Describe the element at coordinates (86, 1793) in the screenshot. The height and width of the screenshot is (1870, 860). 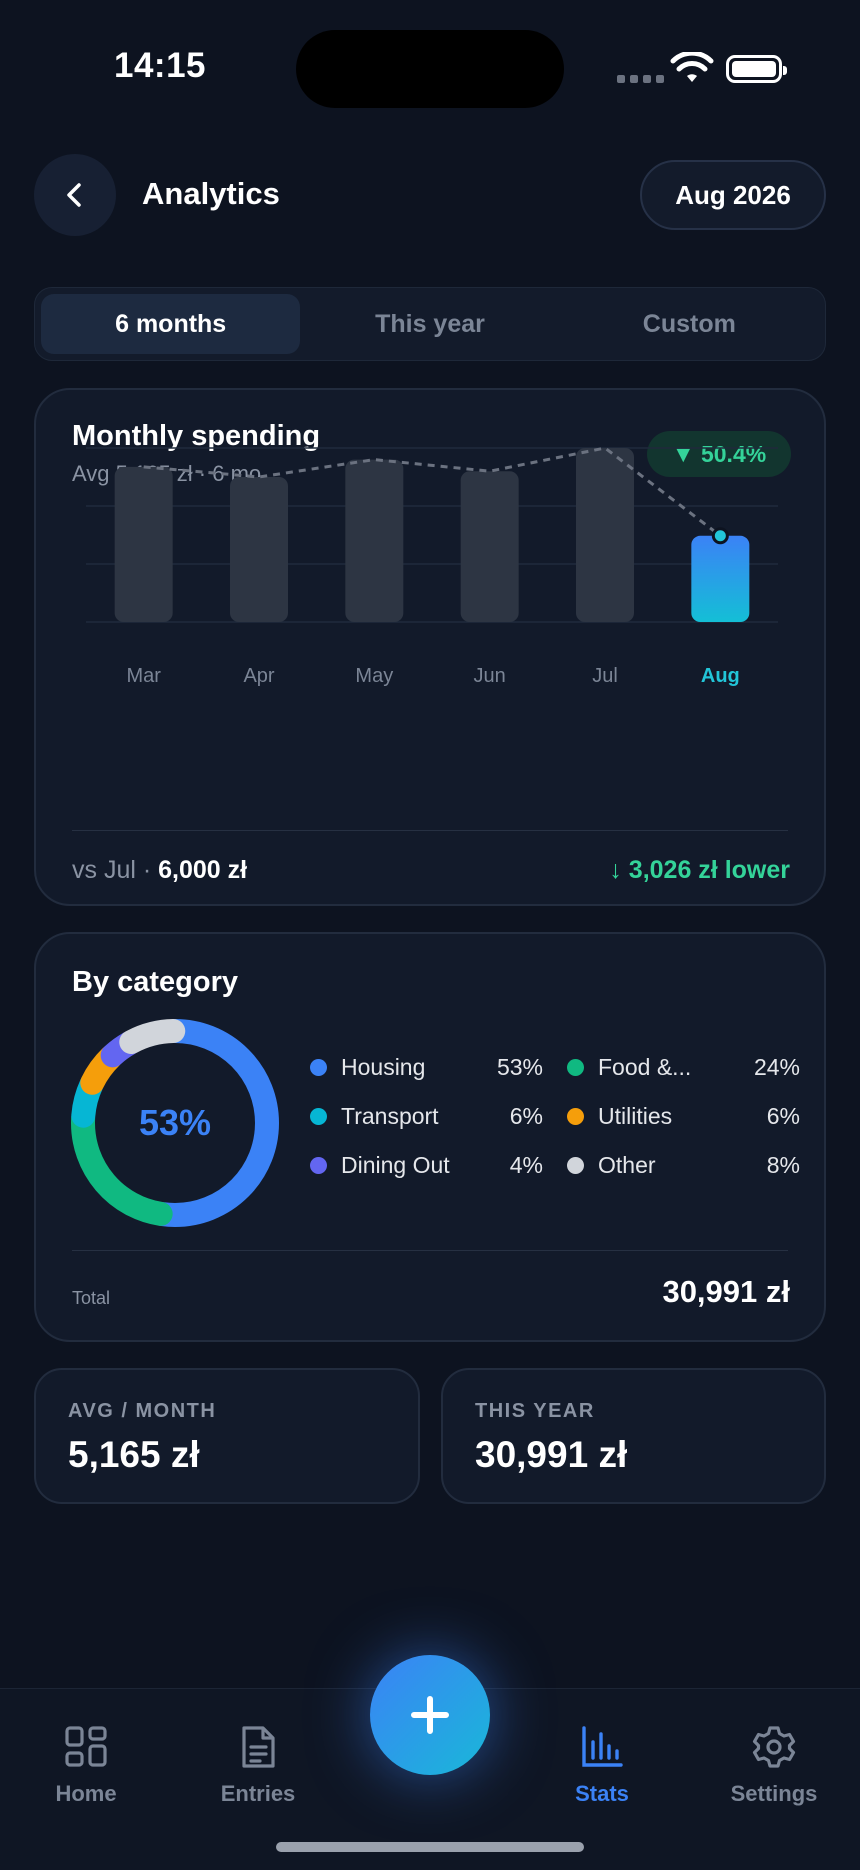
I see `nav-home-label: Home` at that location.